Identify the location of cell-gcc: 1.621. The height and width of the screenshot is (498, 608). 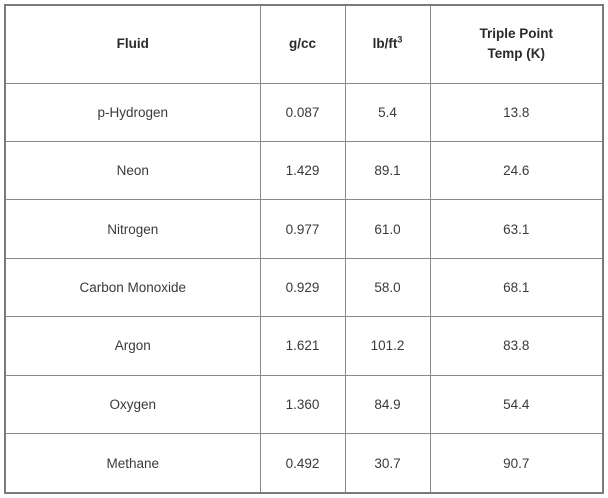
(302, 346).